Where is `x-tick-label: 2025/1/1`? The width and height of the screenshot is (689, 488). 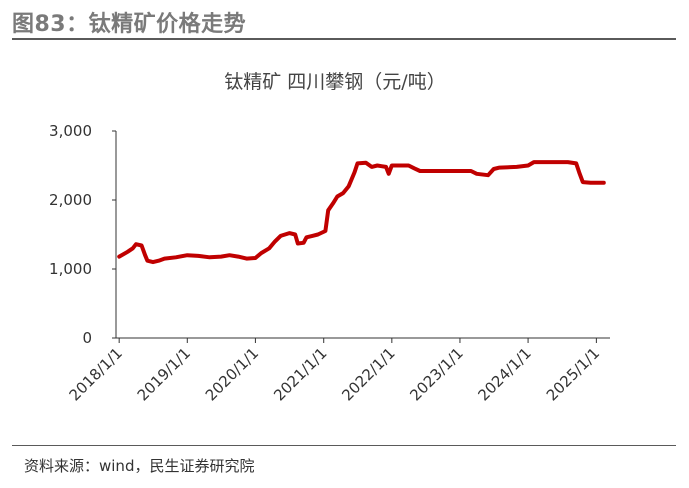 x-tick-label: 2025/1/1 is located at coordinates (573, 374).